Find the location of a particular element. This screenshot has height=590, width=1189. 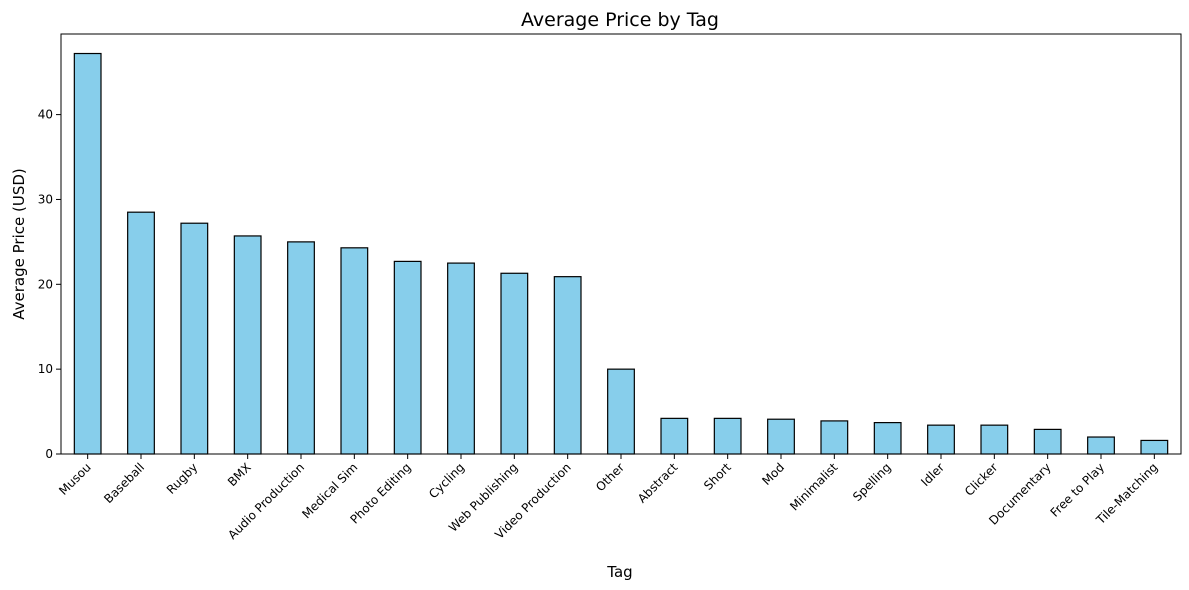

y-axis: 0 10 20 30 40 is located at coordinates (49, 284).